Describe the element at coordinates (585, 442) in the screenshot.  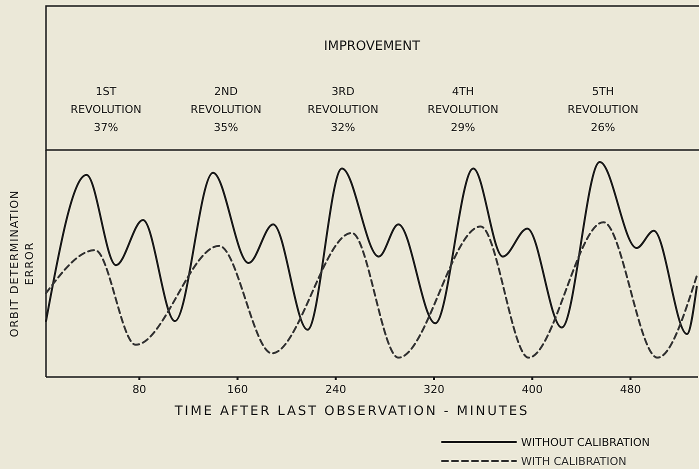
I see `text: WITHOUT CALIBRATION` at that location.